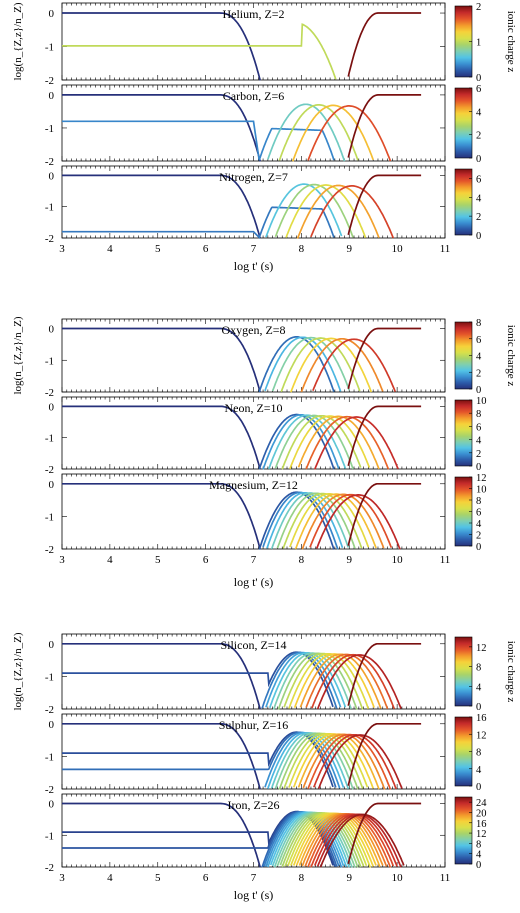 The width and height of the screenshot is (520, 913). Describe the element at coordinates (350, 878) in the screenshot. I see `x-tick-label: 9` at that location.